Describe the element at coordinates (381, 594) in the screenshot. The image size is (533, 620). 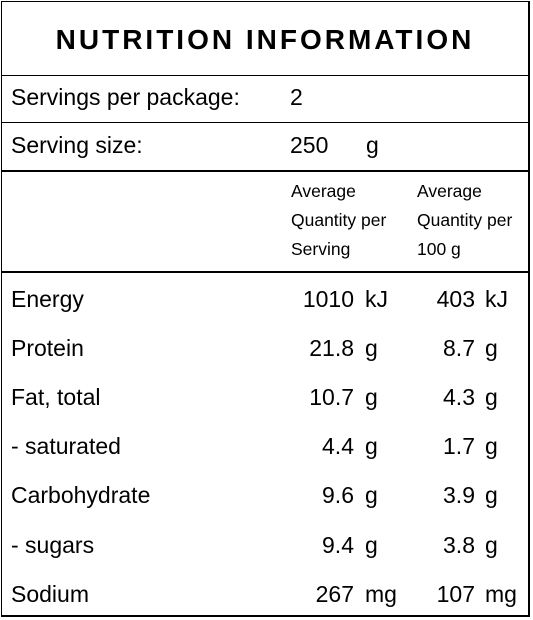
I see `per-serving-unit: mg` at that location.